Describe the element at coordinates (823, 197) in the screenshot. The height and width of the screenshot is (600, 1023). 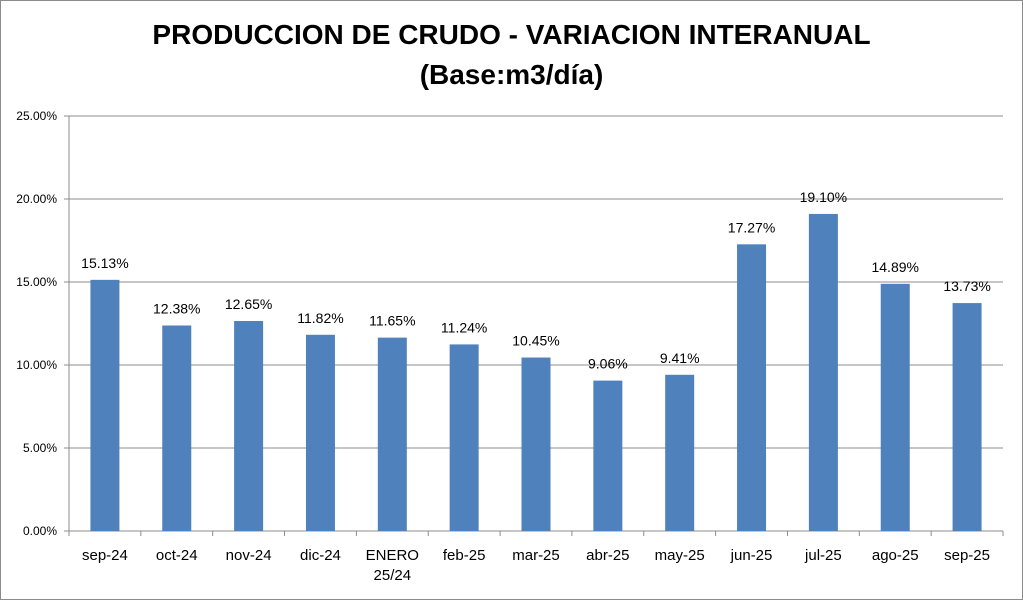
I see `data-label: 19.10%` at that location.